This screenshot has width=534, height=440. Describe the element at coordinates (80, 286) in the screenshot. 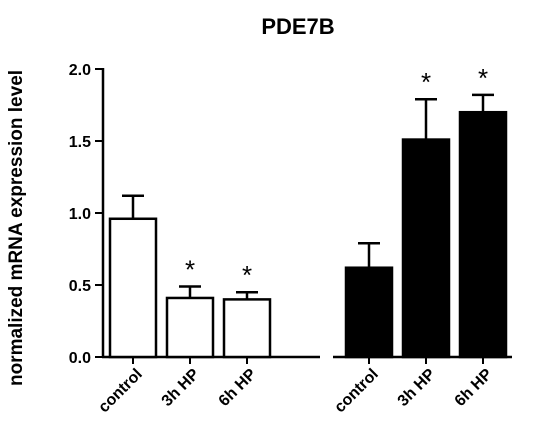

I see `y-tick-label: 0.5` at that location.